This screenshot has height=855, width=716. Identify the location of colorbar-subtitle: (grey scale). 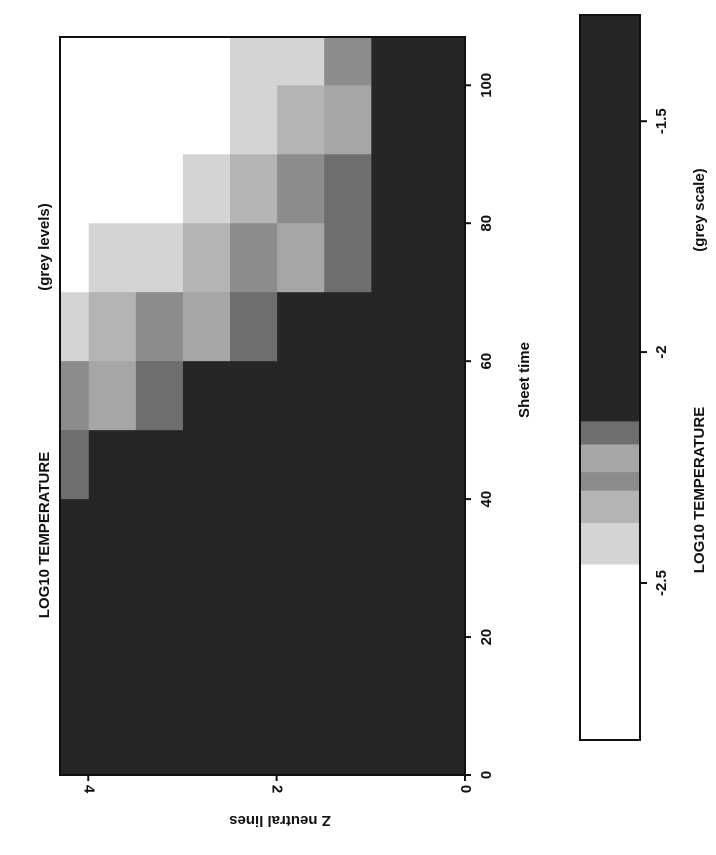
(699, 209).